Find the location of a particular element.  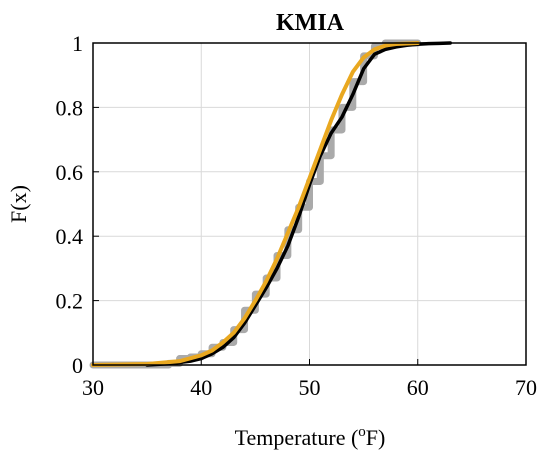

y-tick-label: 0.6 is located at coordinates (70, 172).